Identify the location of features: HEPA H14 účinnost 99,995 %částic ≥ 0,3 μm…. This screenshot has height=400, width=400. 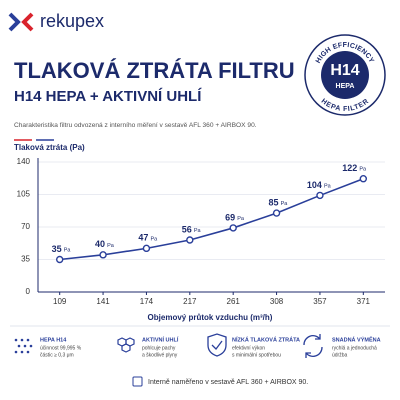
(210, 346).